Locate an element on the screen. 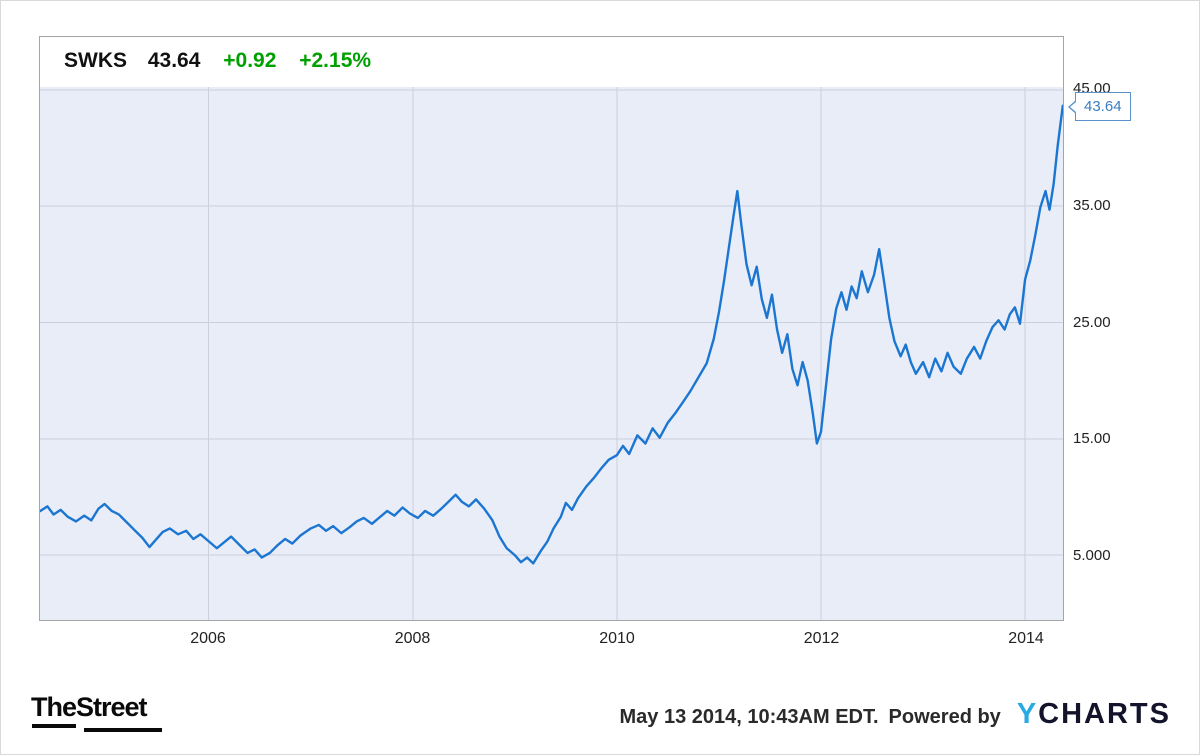 Image resolution: width=1200 pixels, height=755 pixels. x-axis: 2006 2008 2010 2012 2014 is located at coordinates (551, 642).